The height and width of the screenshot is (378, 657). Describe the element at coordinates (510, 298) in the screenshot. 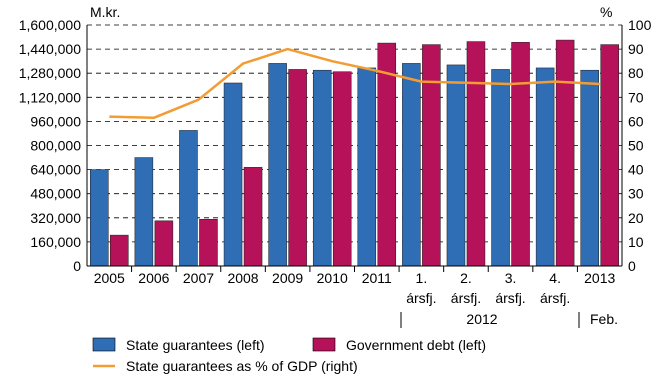

I see `category-sublabel-9: ársfj.` at that location.